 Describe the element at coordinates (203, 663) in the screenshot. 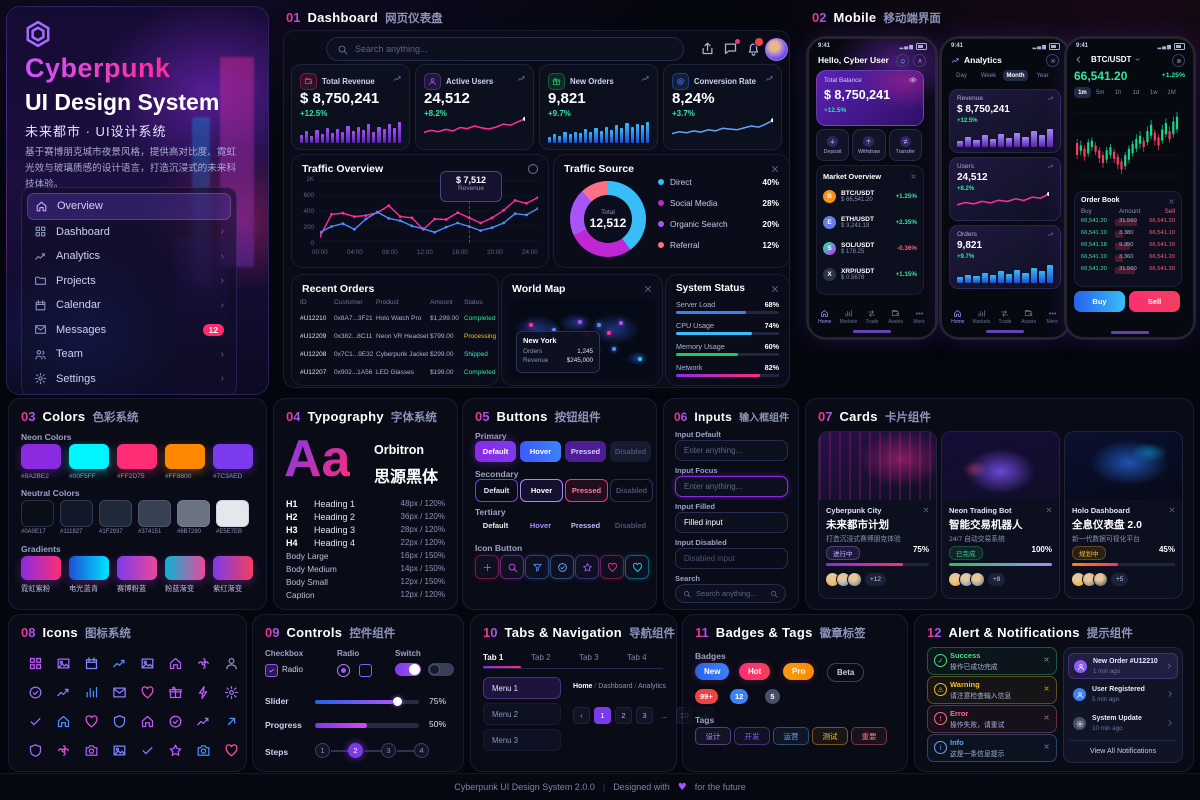

I see `flower-icon-cell` at that location.